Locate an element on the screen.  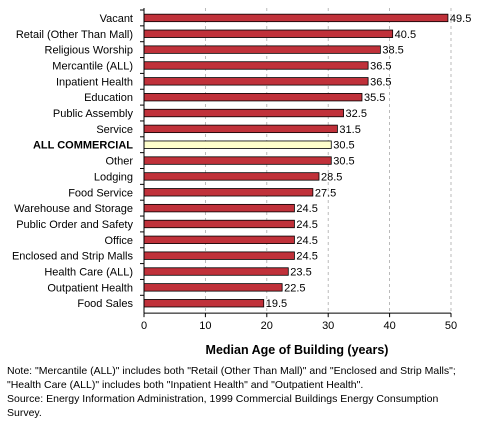
x-tick-label: 20 is located at coordinates (267, 326).